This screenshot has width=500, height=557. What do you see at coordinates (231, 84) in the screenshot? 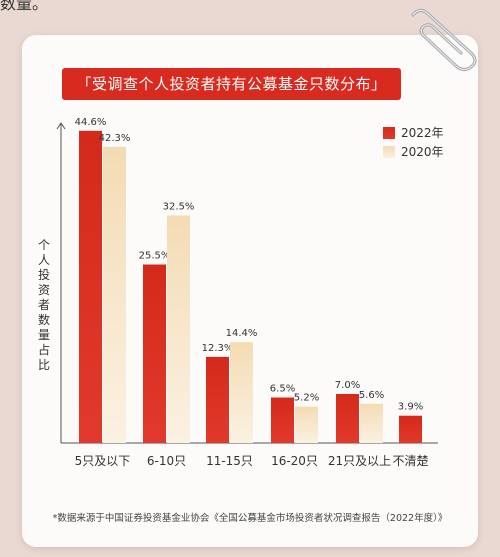
I see `chart-title: 「受调查个人投资者持有公募基金只数分布」` at bounding box center [231, 84].